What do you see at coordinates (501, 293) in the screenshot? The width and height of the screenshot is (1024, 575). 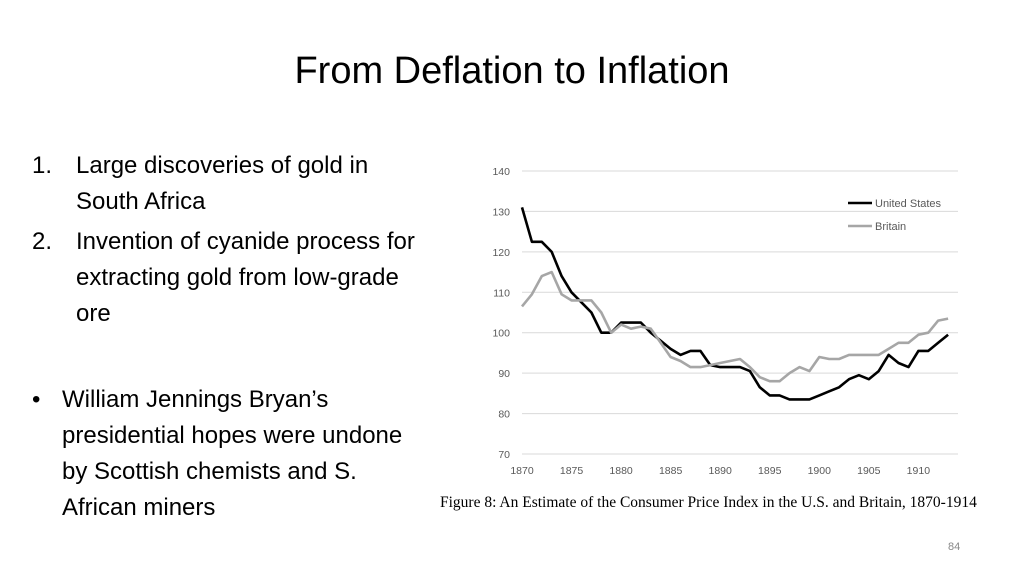 I see `y-tick-label: 110` at bounding box center [501, 293].